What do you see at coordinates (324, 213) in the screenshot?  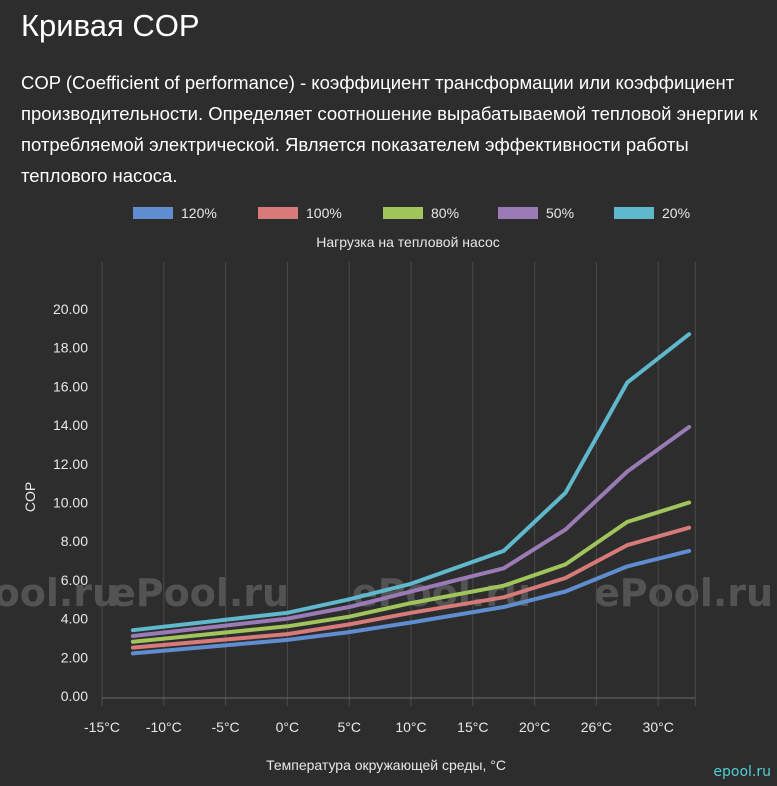 I see `legend-label: 100%` at bounding box center [324, 213].